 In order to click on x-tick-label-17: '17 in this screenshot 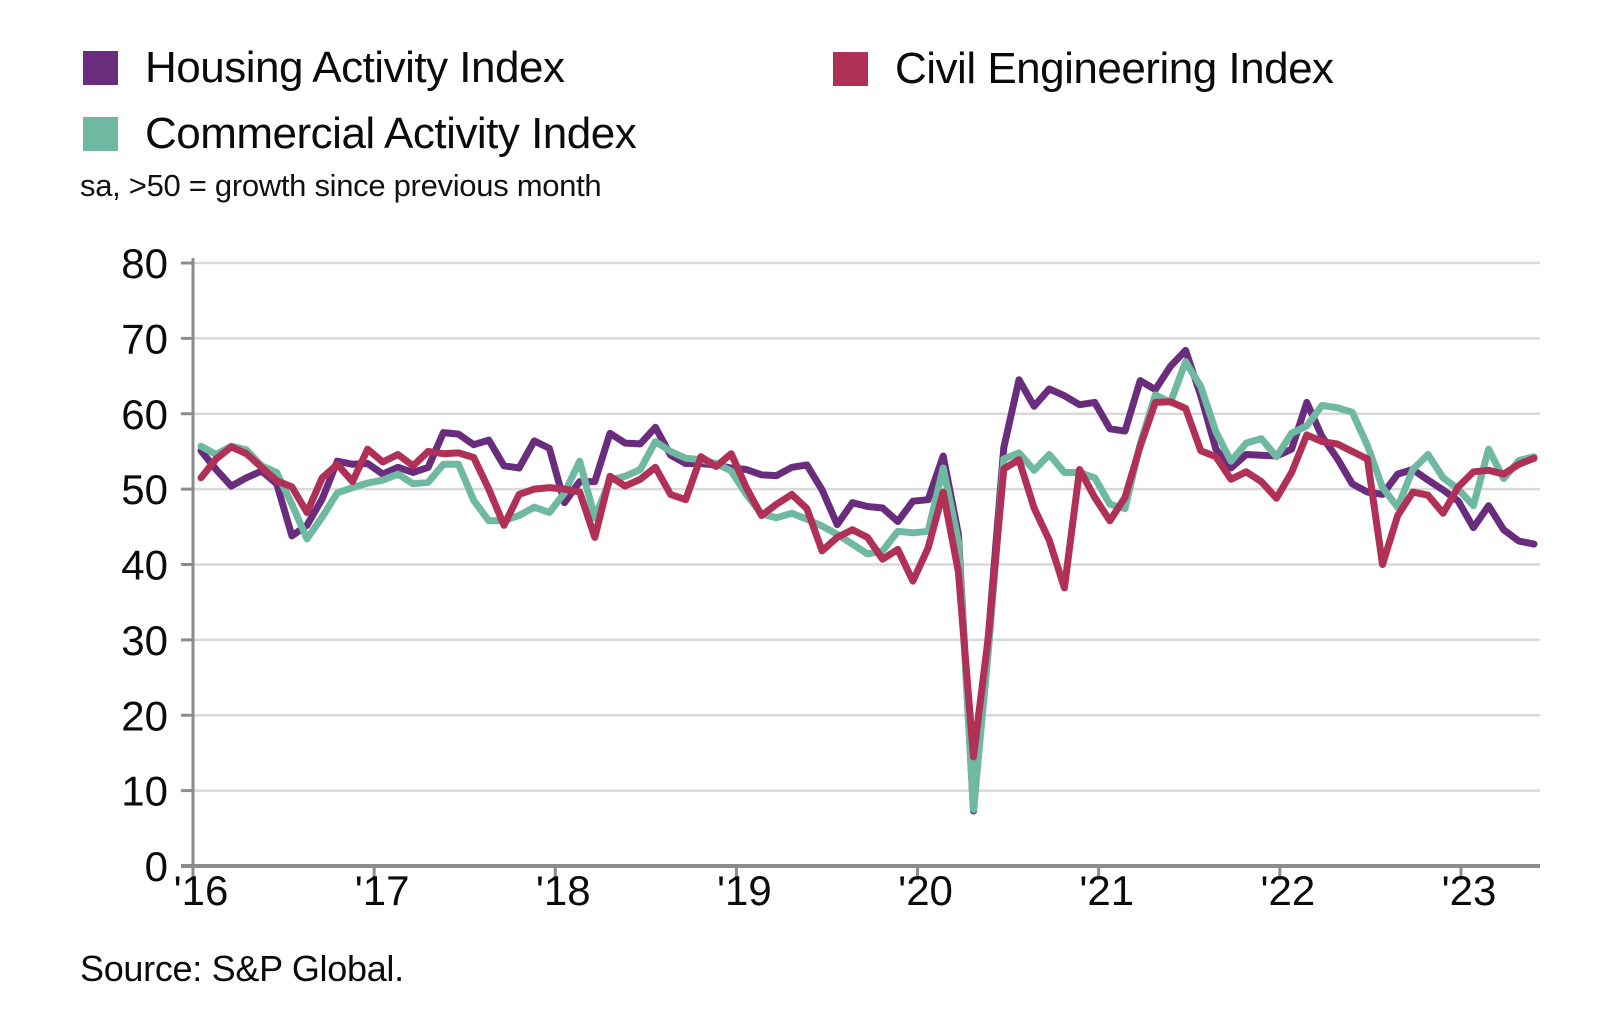, I will do `click(382, 890)`.